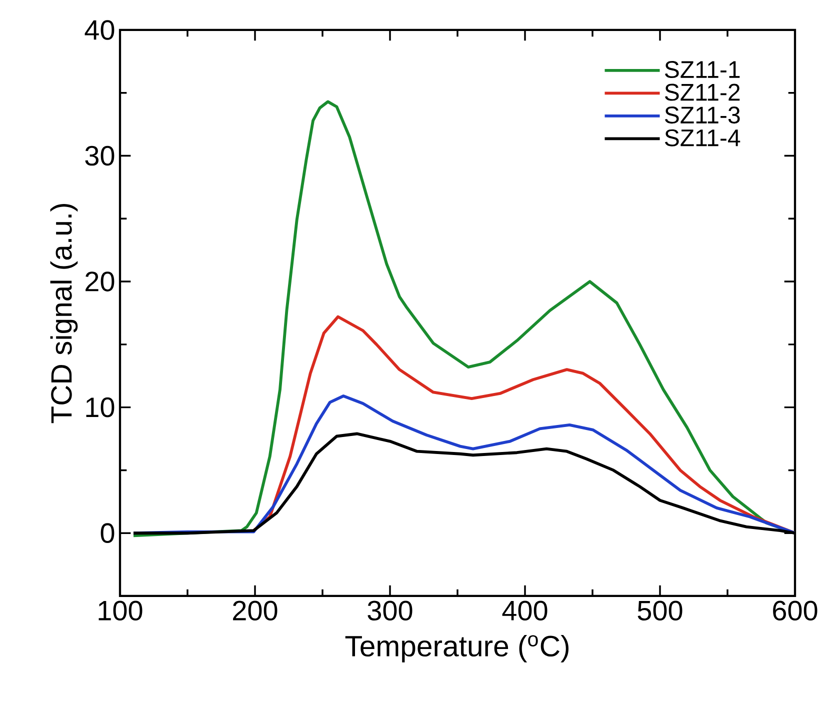 The image size is (828, 712). Describe the element at coordinates (100, 407) in the screenshot. I see `y-tick-label: 10` at that location.